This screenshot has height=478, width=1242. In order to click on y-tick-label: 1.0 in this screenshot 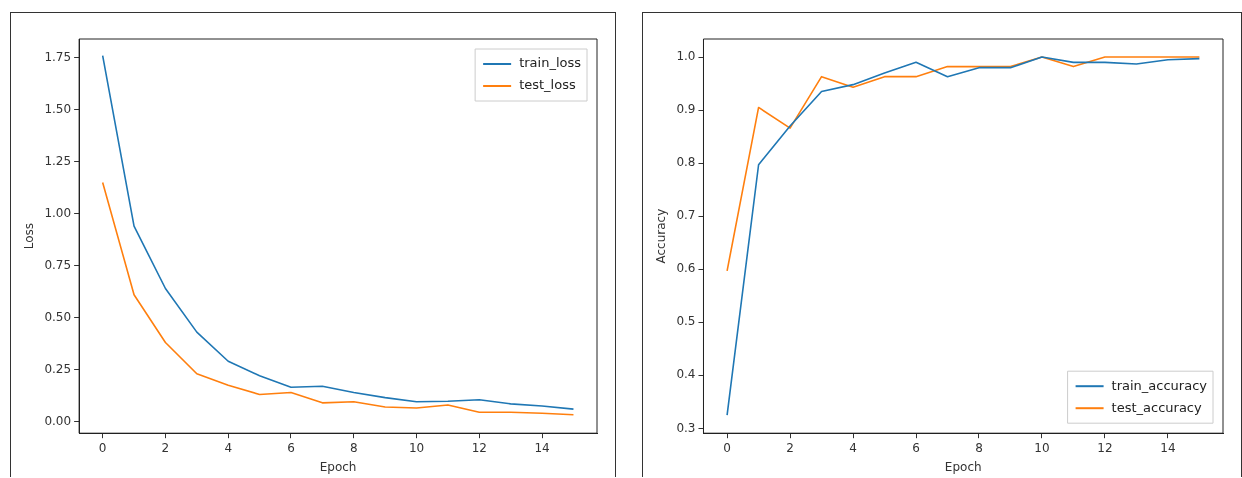, I will do `click(686, 56)`.